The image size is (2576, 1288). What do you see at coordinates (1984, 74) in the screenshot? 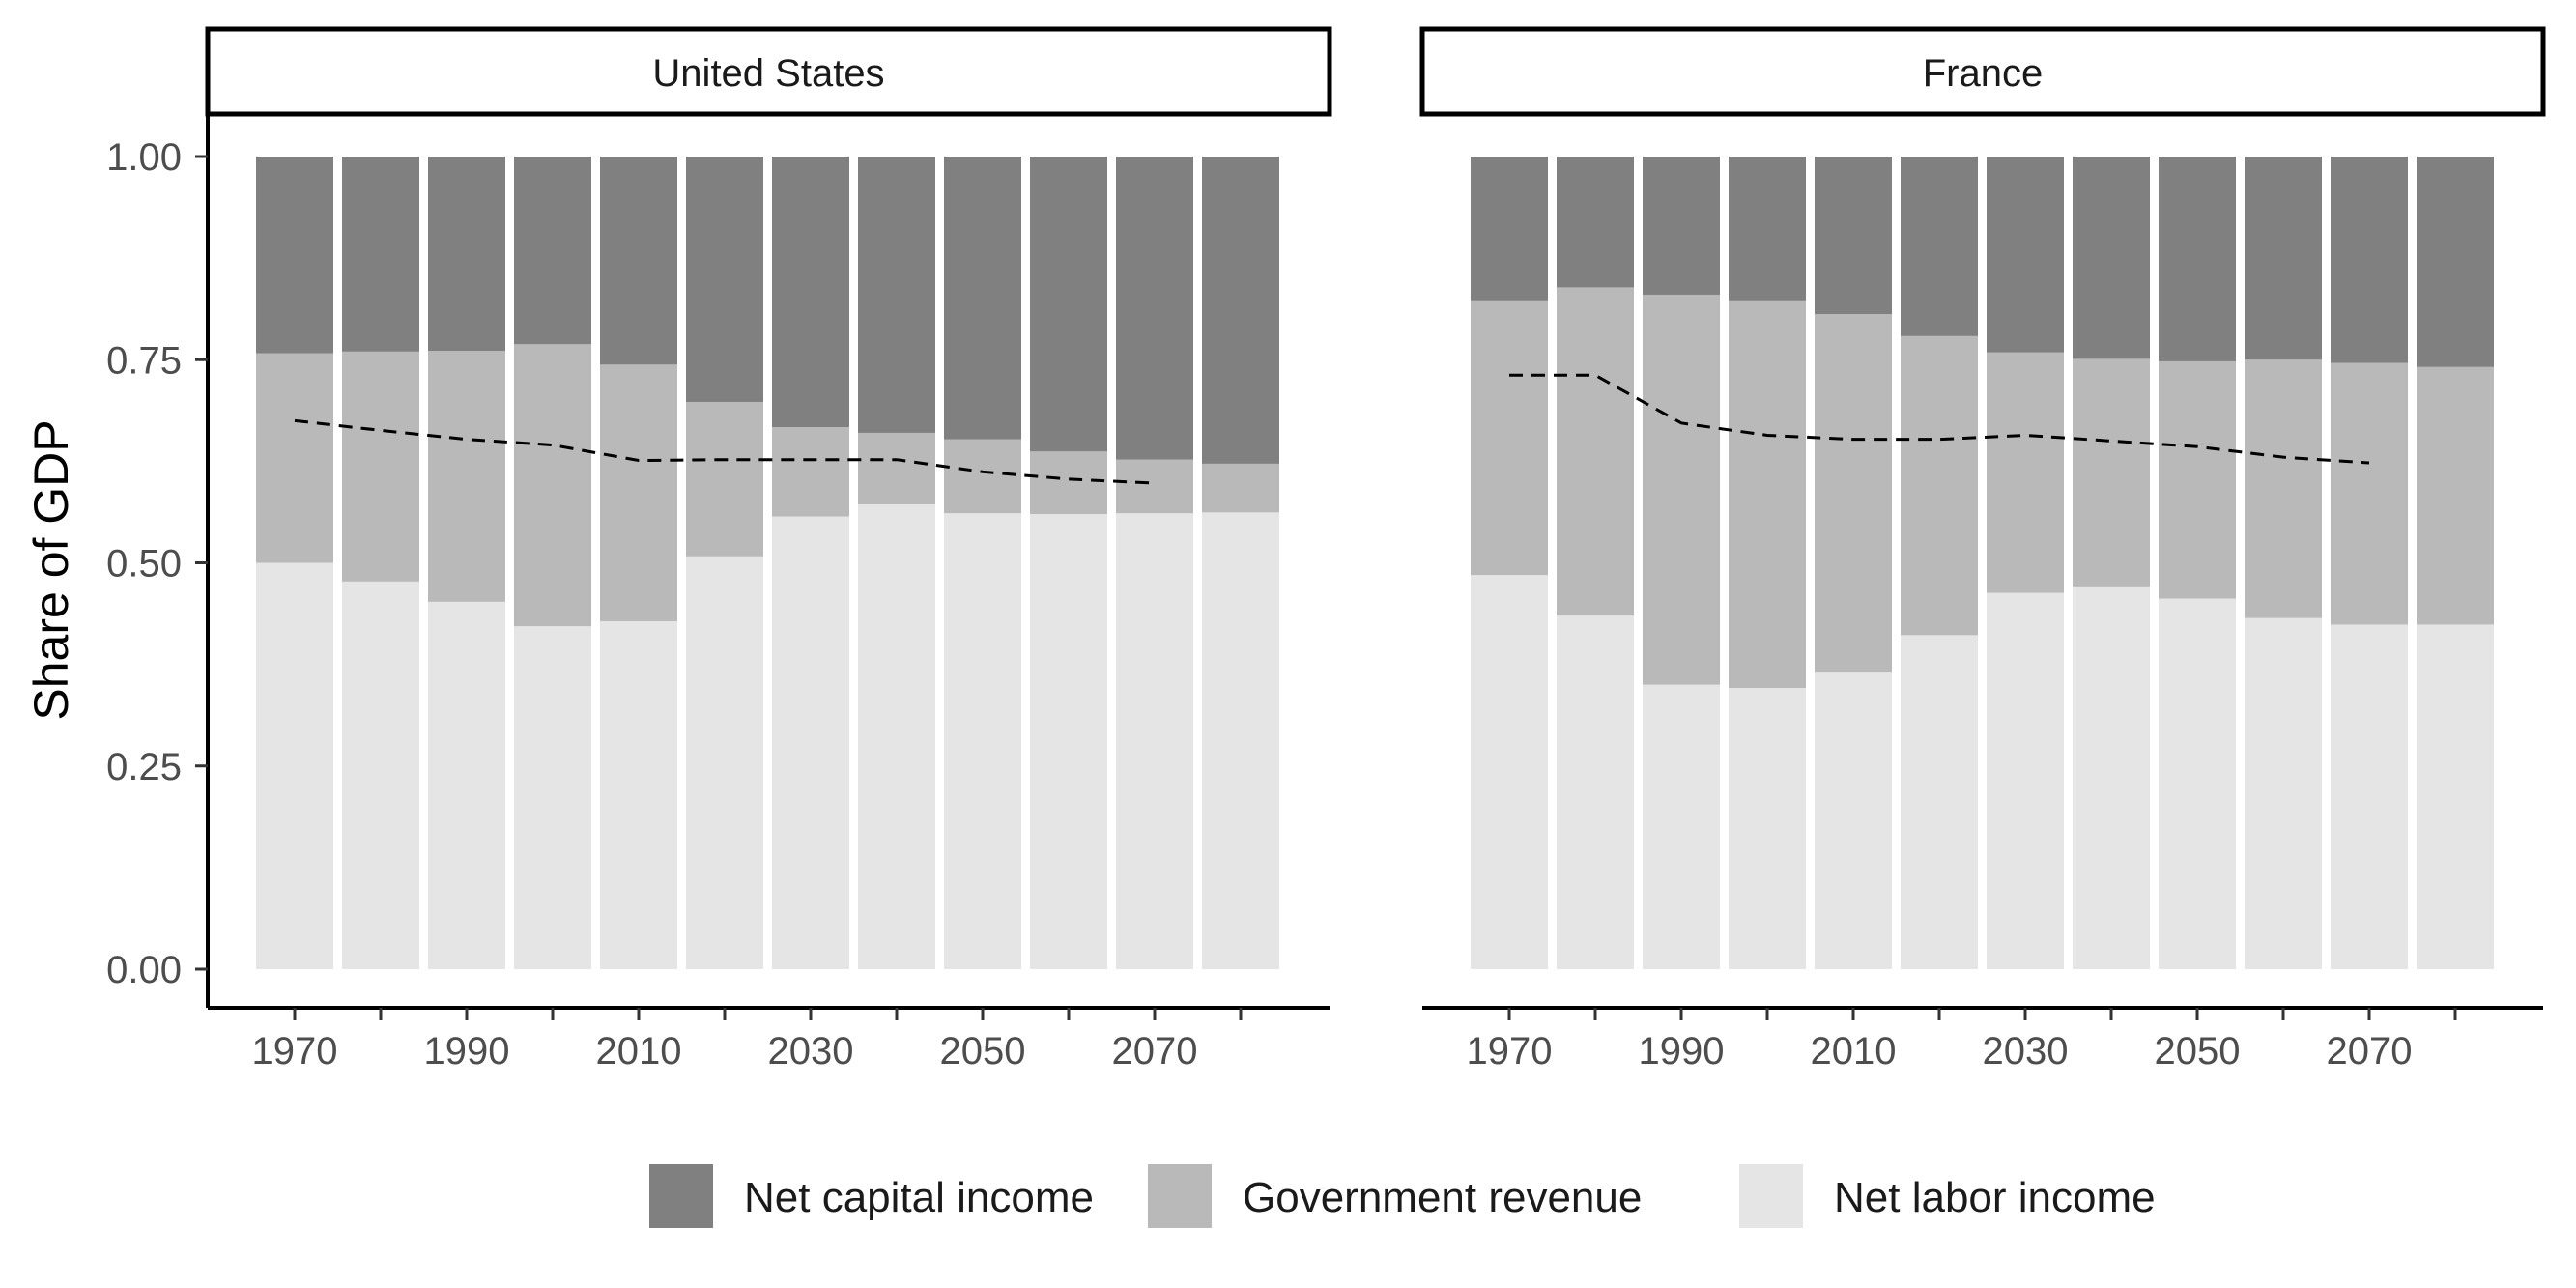
I see `panel-title: France` at bounding box center [1984, 74].